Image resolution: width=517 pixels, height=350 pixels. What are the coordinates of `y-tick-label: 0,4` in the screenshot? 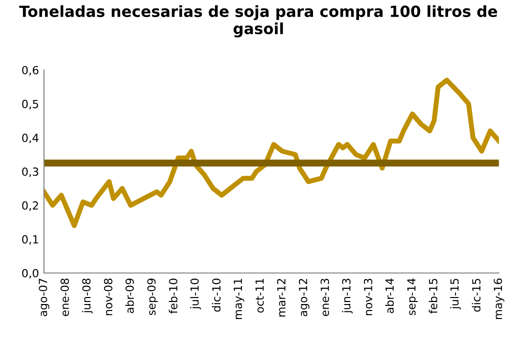 It's located at (30, 139).